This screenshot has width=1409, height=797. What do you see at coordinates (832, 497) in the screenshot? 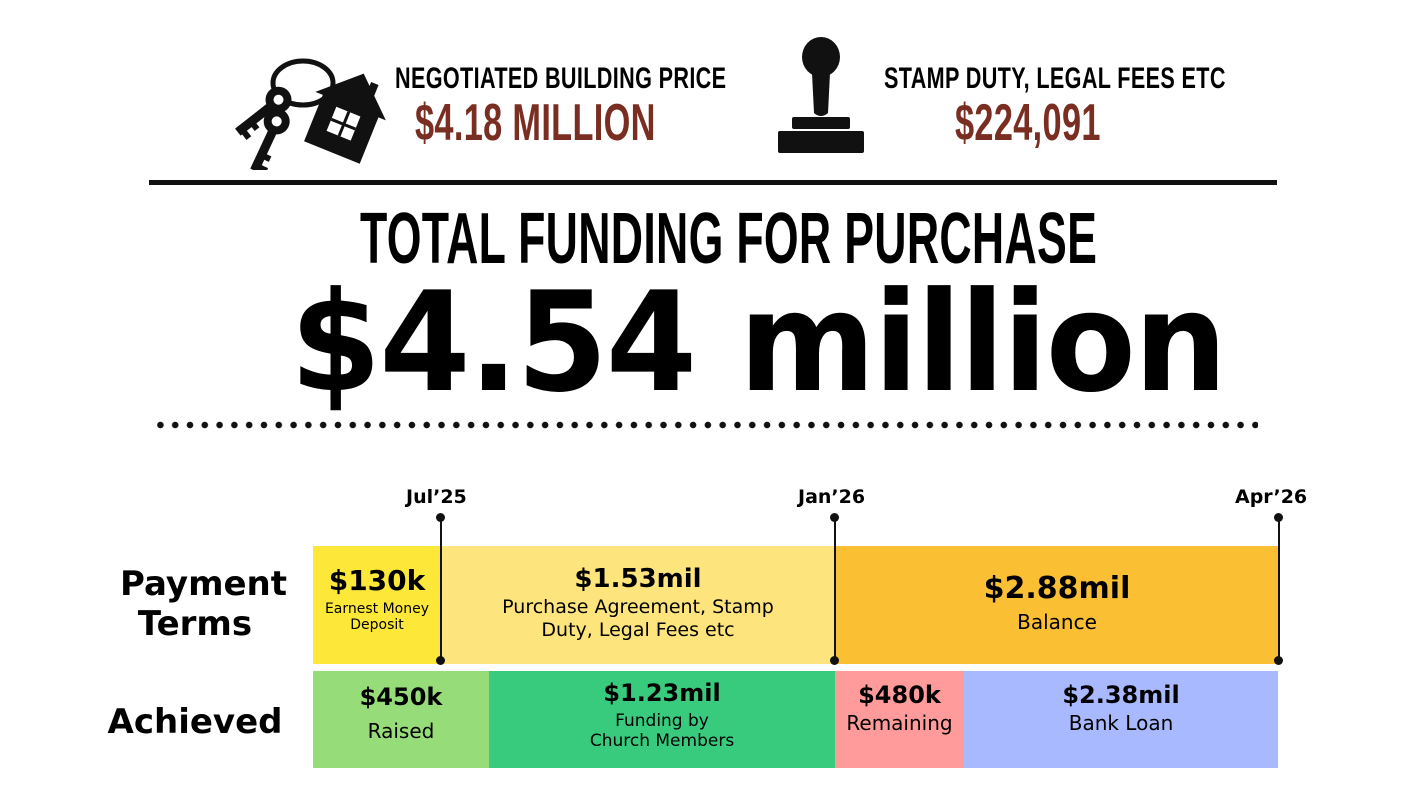
I see `date-label-jan26: Jan’26` at bounding box center [832, 497].